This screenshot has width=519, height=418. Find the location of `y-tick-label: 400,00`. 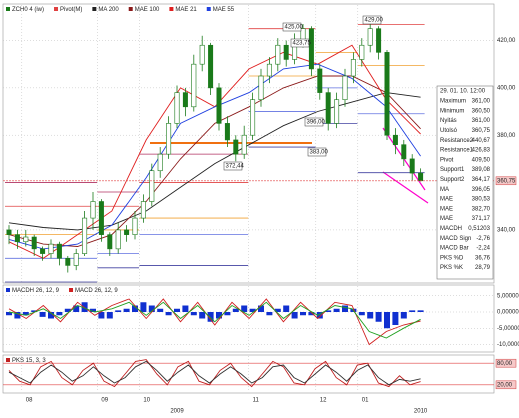

y-tick-label: 400,00 is located at coordinates (506, 88).